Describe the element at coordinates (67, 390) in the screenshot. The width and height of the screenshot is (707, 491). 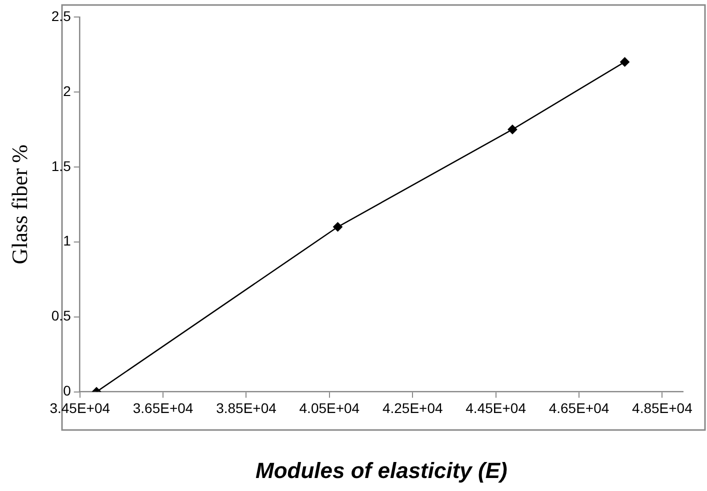
I see `y-tick-label: 0` at that location.